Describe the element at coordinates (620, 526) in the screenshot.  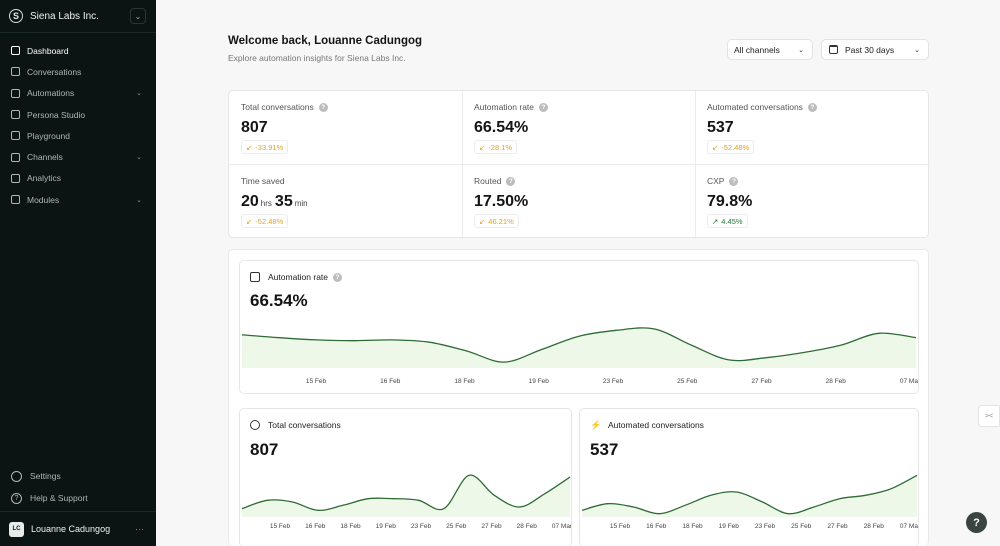
I see `x-tick-label: 15 Feb` at that location.